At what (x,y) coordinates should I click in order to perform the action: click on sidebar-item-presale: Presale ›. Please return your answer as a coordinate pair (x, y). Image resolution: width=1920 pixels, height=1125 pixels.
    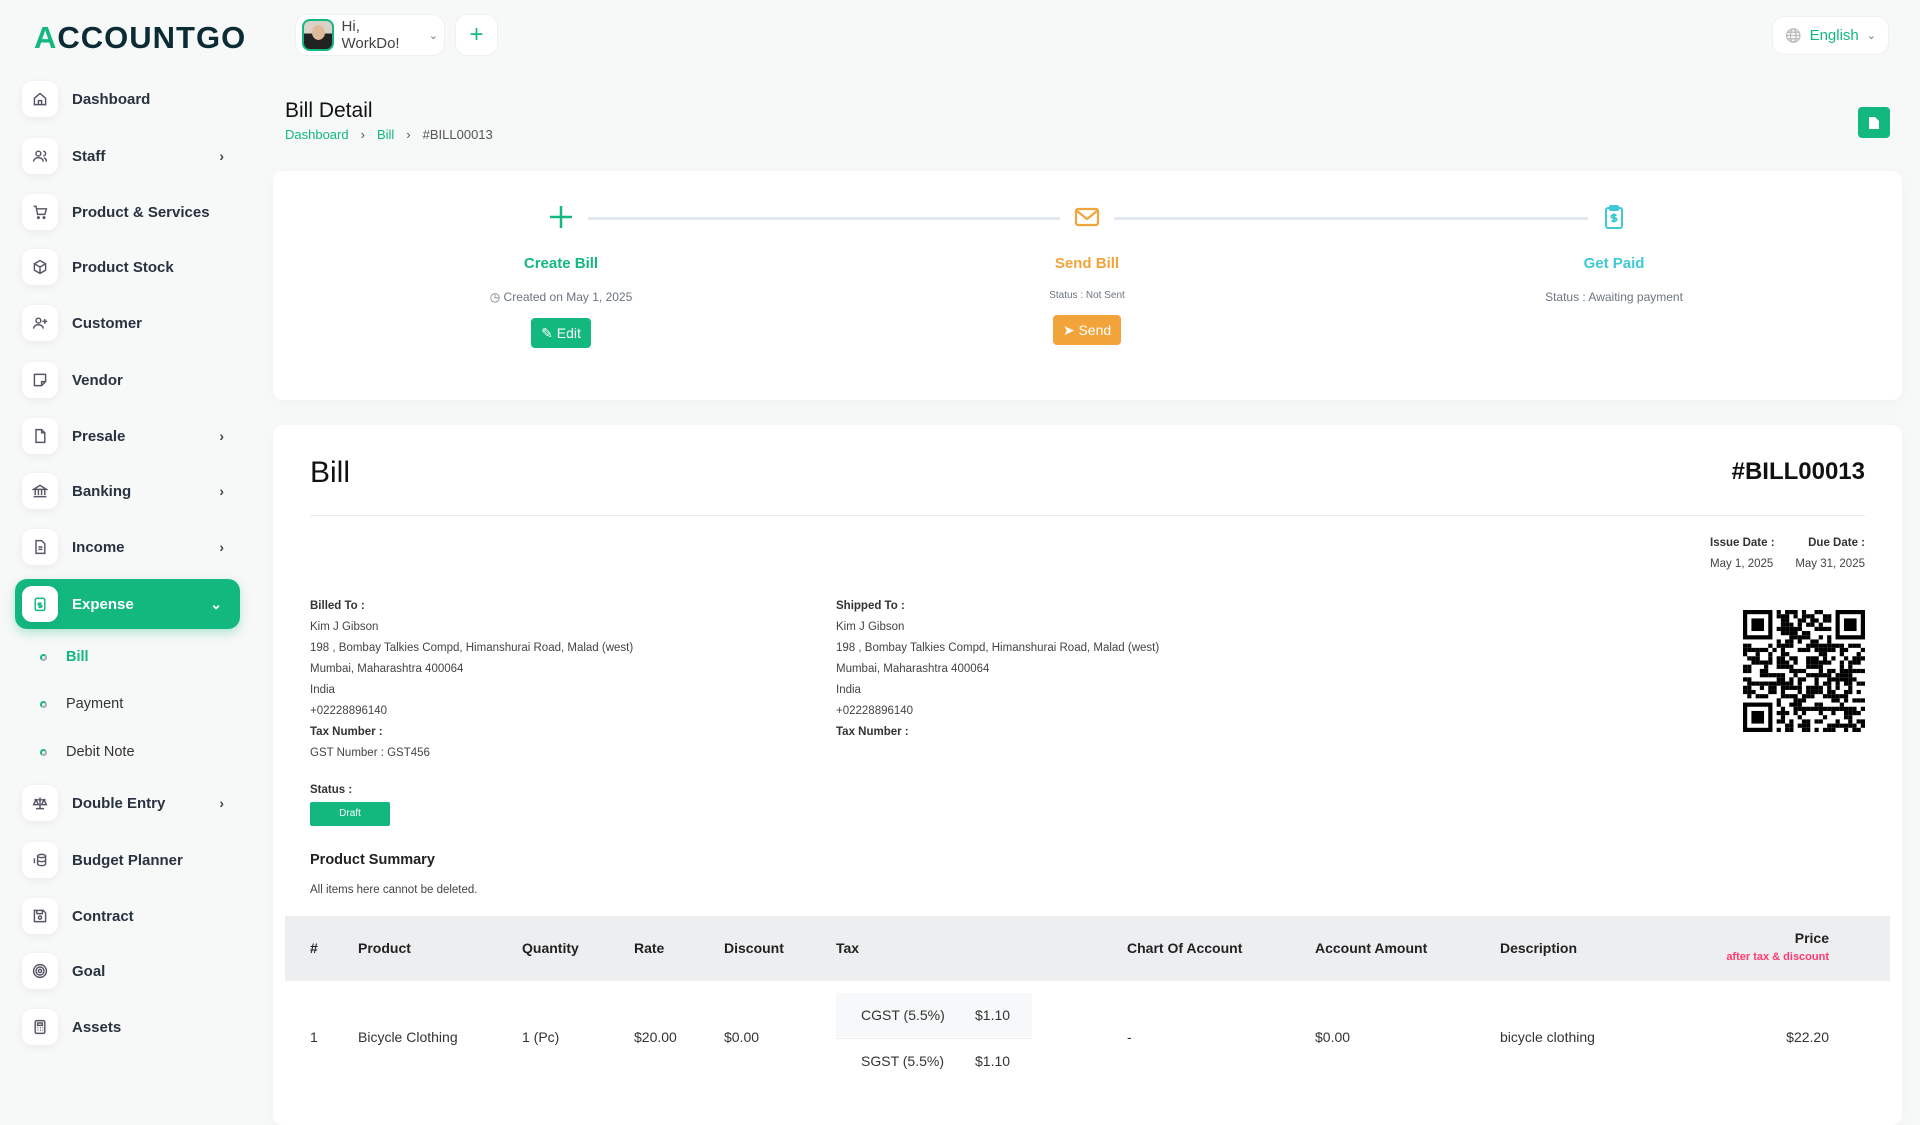
    Looking at the image, I should click on (132, 436).